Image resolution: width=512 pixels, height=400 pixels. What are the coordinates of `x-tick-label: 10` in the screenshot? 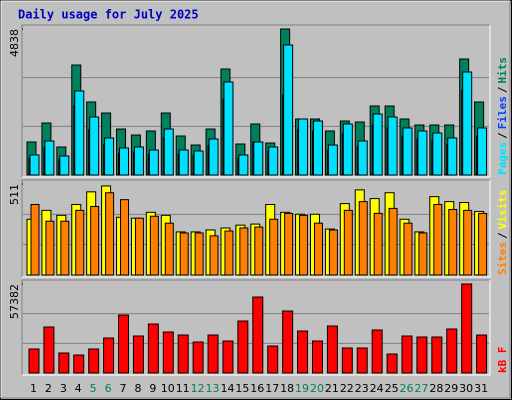 It's located at (168, 388).